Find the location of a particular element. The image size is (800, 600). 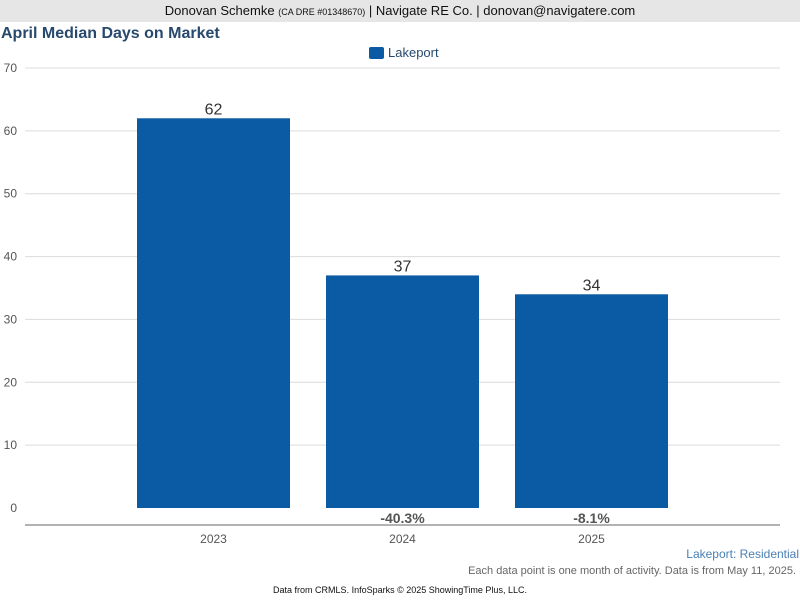

legend-swatch is located at coordinates (376, 52).